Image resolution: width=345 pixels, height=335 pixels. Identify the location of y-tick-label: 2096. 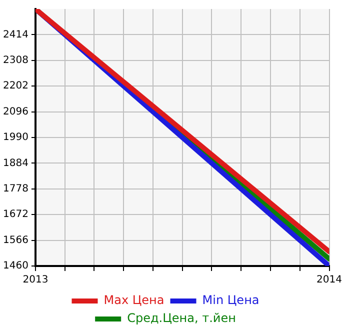
(15, 112).